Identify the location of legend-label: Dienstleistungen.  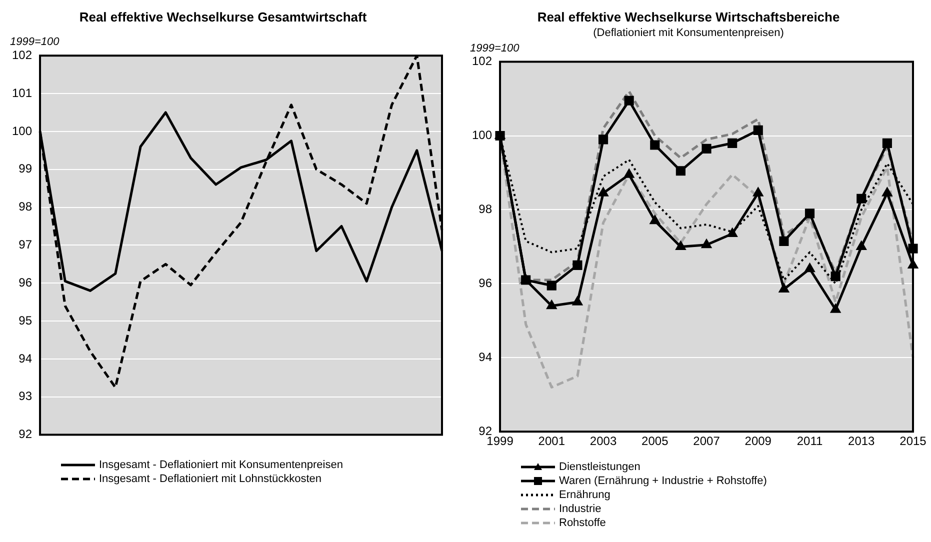
(599, 467).